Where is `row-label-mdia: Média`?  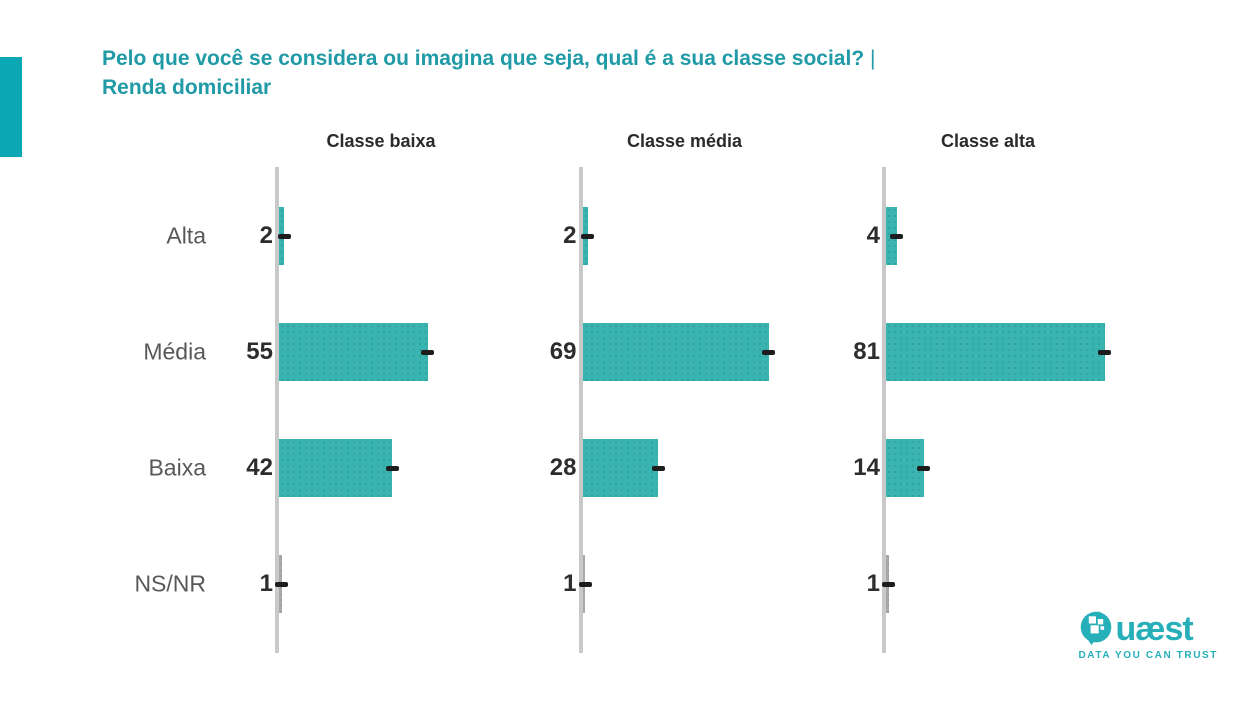 row-label-mdia: Média is located at coordinates (174, 351).